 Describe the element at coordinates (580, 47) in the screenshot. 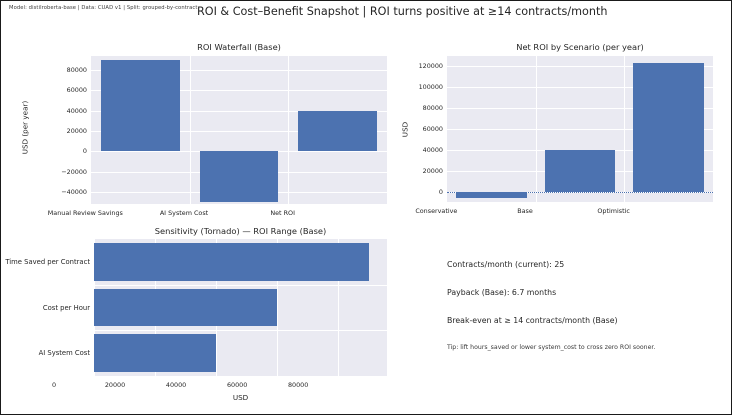

I see `chart-title-net-roi-by-scenario: Net ROI by Scenario (per year)` at that location.